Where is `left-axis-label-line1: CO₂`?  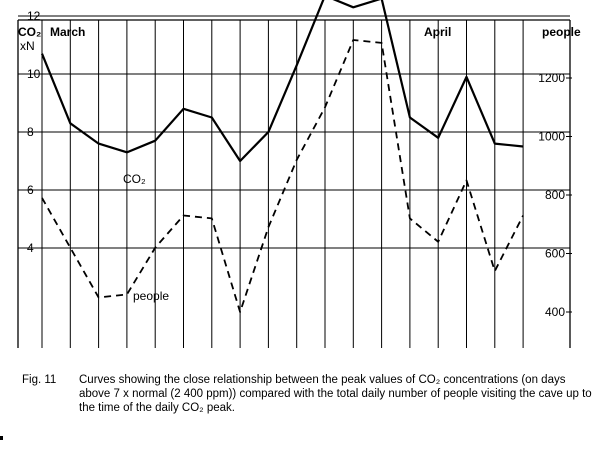
left-axis-label-line1: CO₂ is located at coordinates (29, 32).